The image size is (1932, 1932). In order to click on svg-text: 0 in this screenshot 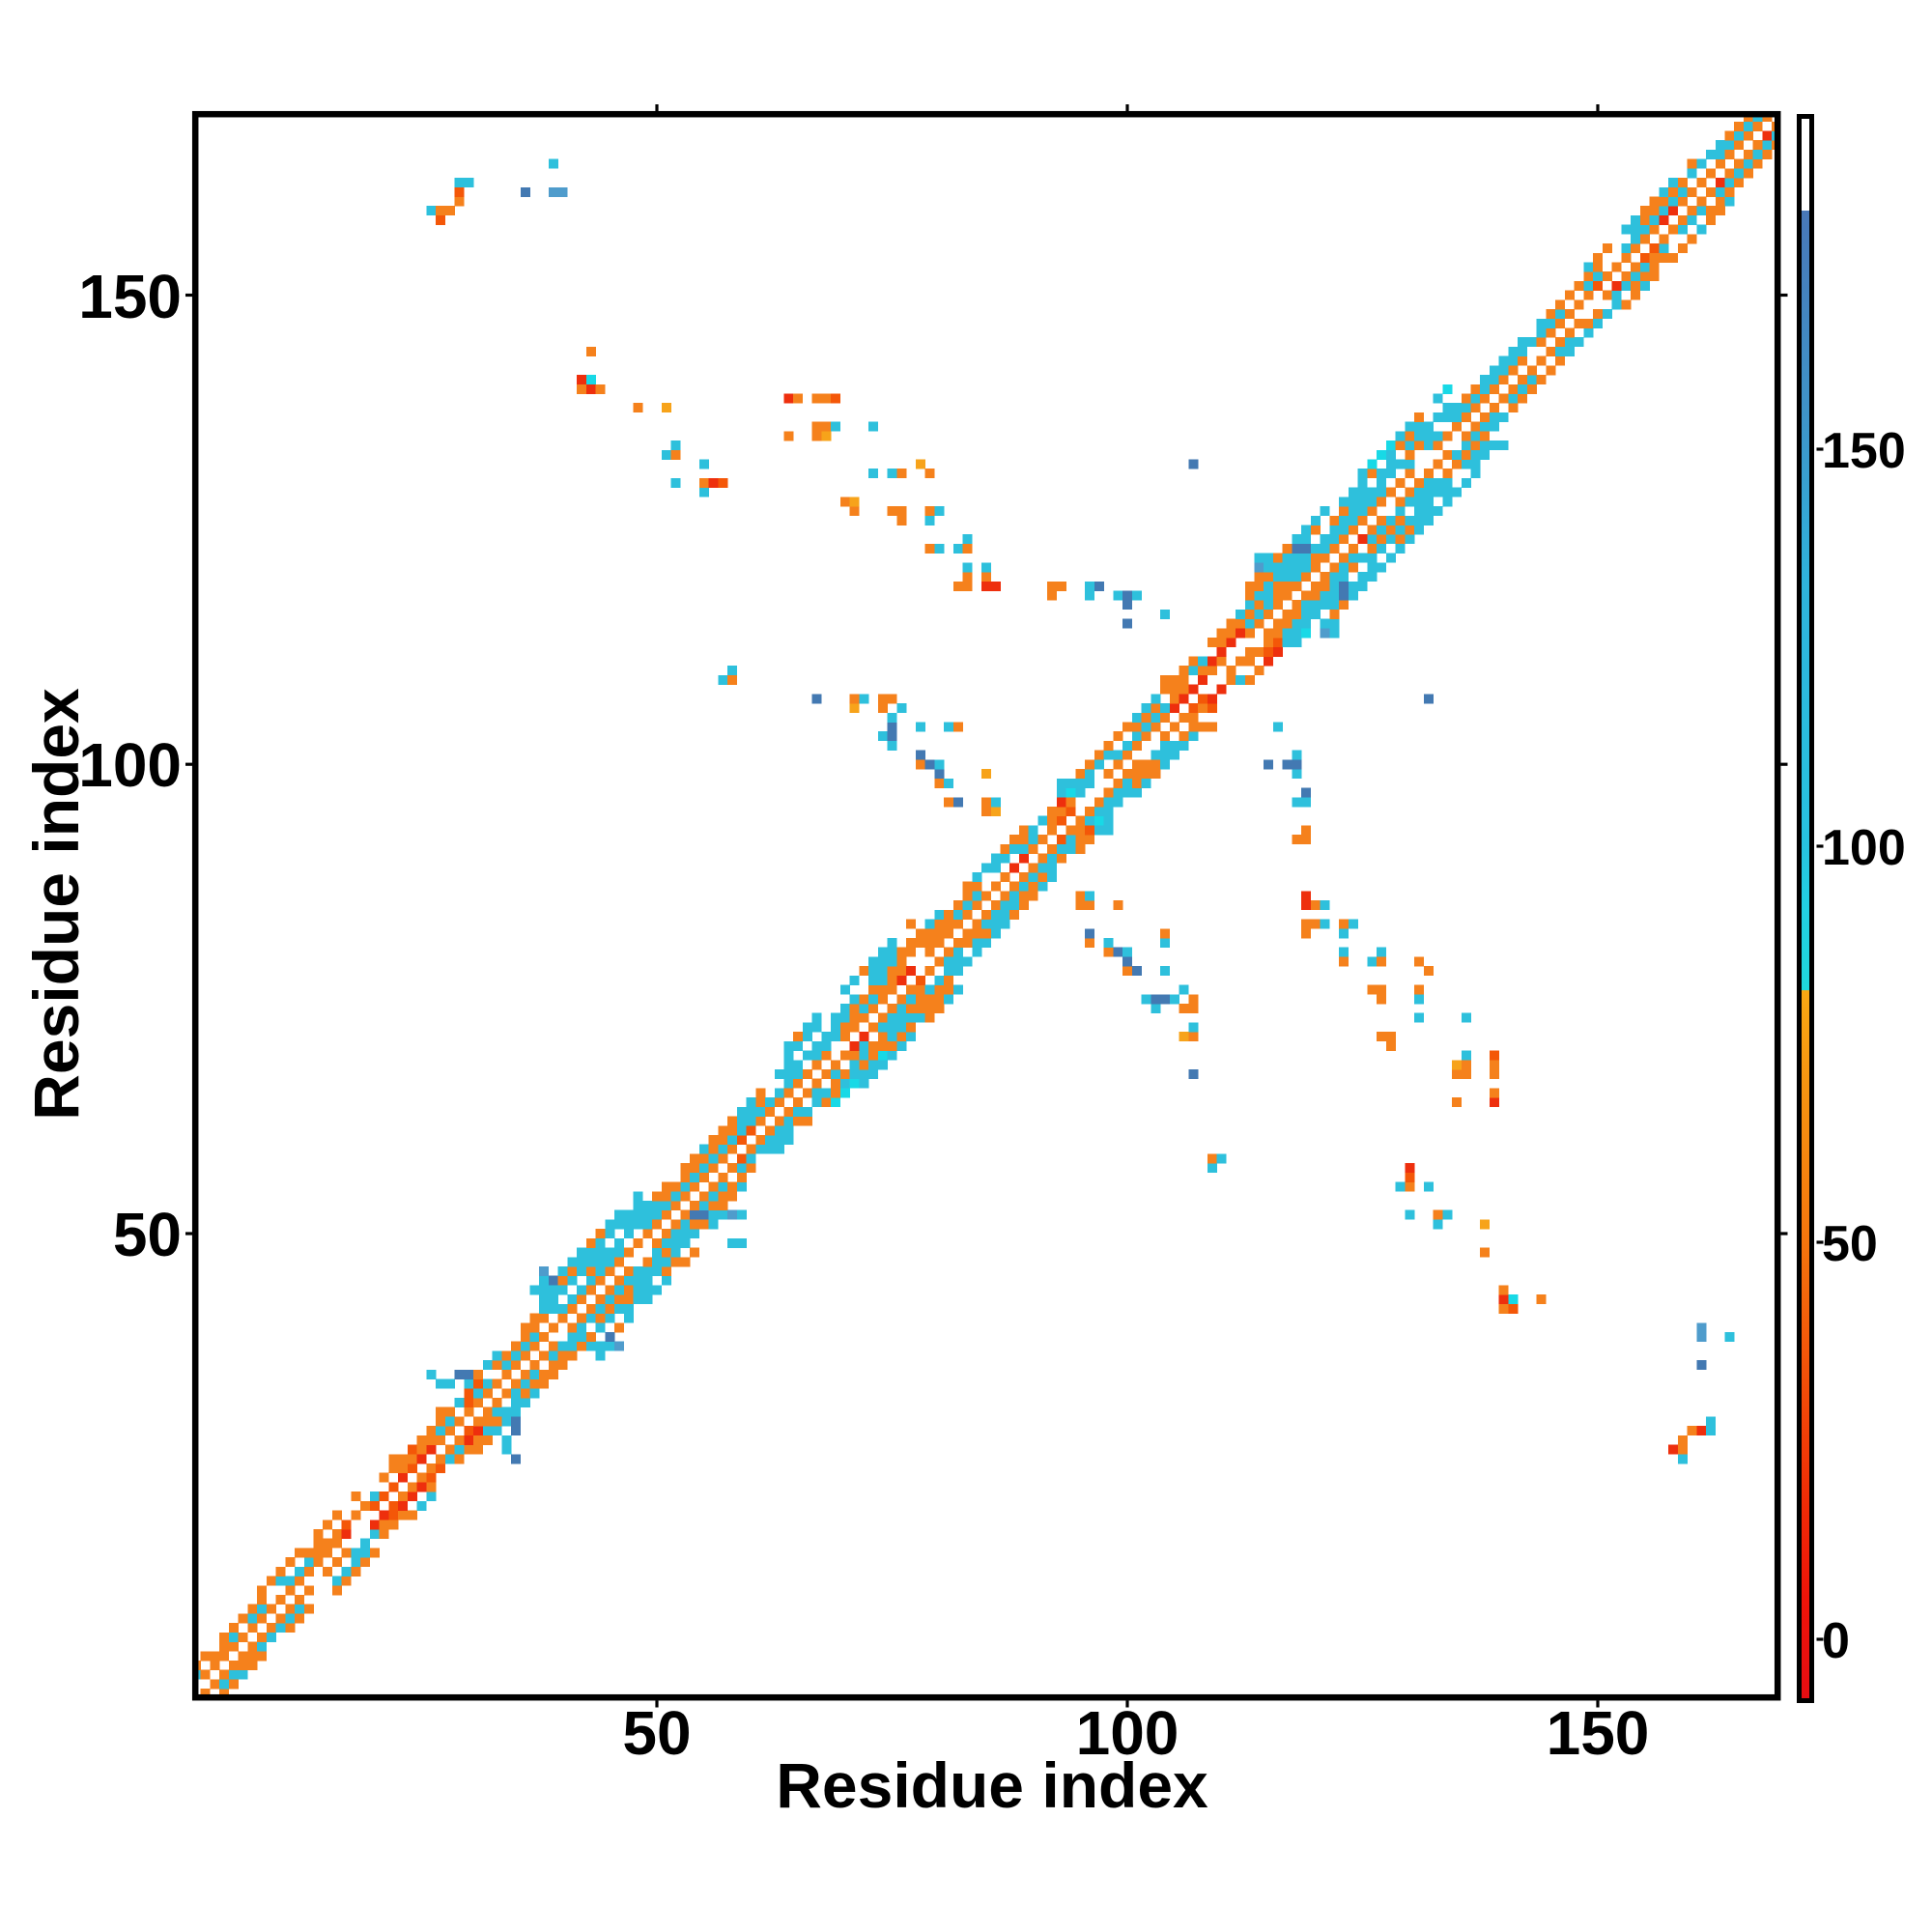, I will do `click(1836, 1641)`.